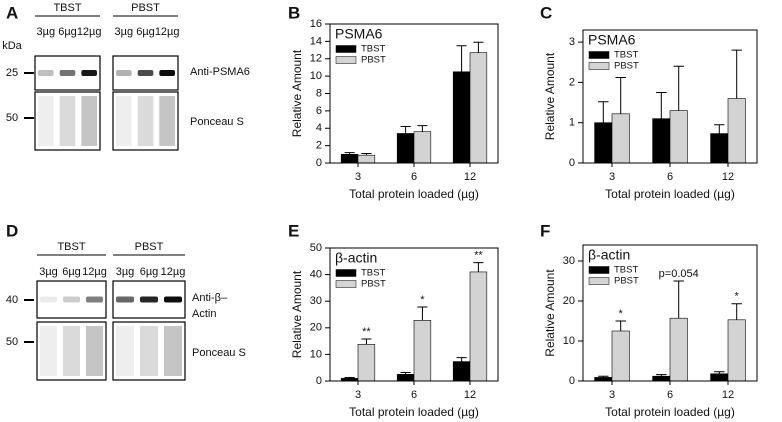 This screenshot has height=422, width=782. What do you see at coordinates (359, 34) in the screenshot?
I see `chart-title: PSMA6` at bounding box center [359, 34].